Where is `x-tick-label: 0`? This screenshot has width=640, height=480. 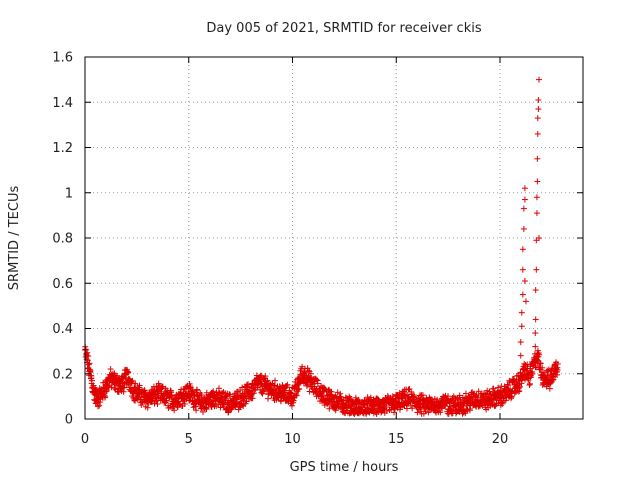 x-tick-label: 0 is located at coordinates (85, 439).